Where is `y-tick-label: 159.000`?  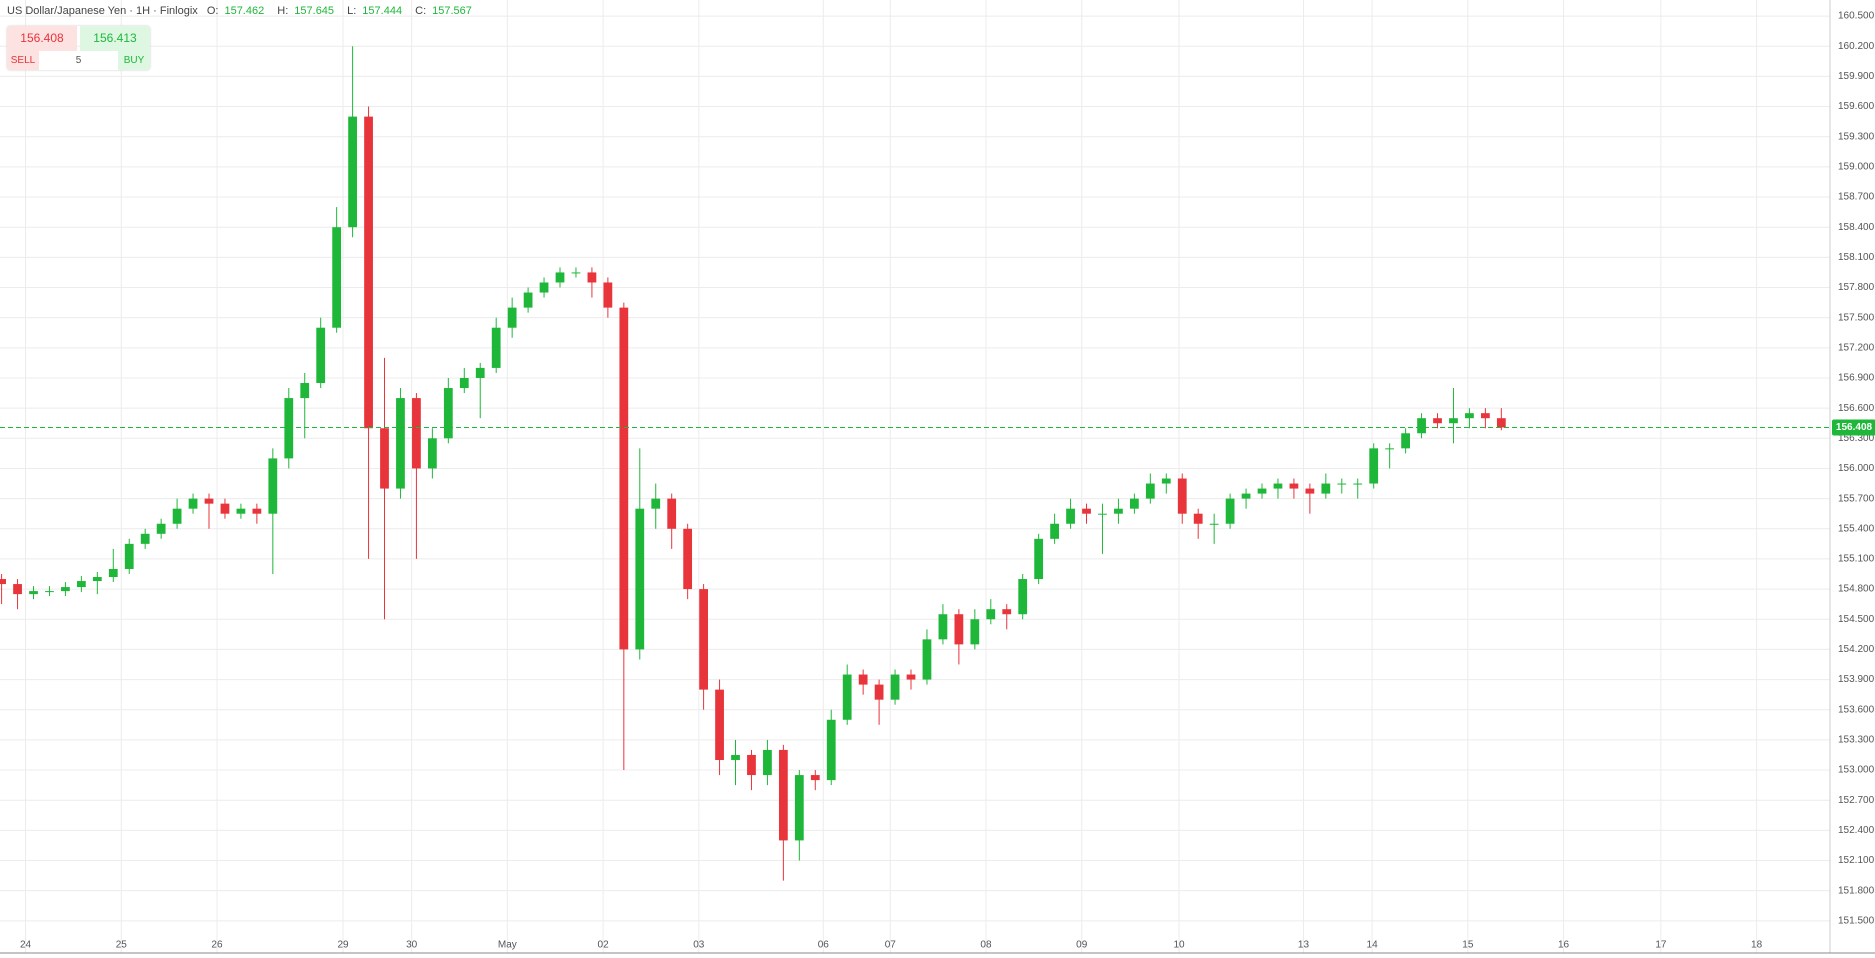 y-tick-label: 159.000 is located at coordinates (1856, 167).